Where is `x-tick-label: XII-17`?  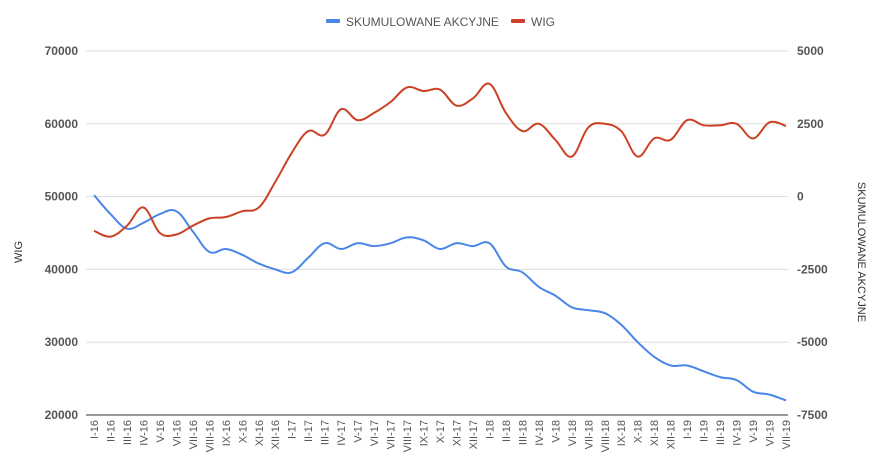 x-tick-label: XII-17 is located at coordinates (474, 434).